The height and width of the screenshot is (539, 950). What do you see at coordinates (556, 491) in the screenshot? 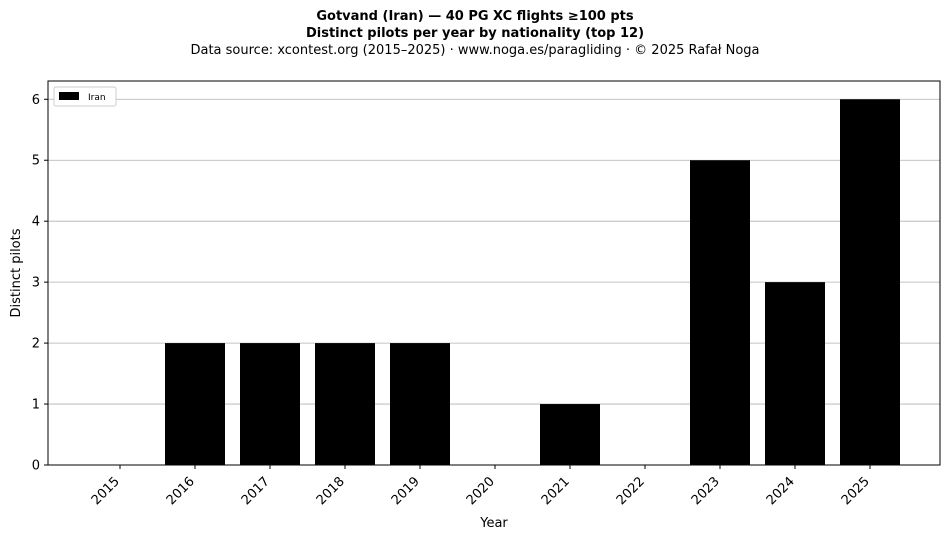
I see `x-tick-label-2021: 2021` at bounding box center [556, 491].